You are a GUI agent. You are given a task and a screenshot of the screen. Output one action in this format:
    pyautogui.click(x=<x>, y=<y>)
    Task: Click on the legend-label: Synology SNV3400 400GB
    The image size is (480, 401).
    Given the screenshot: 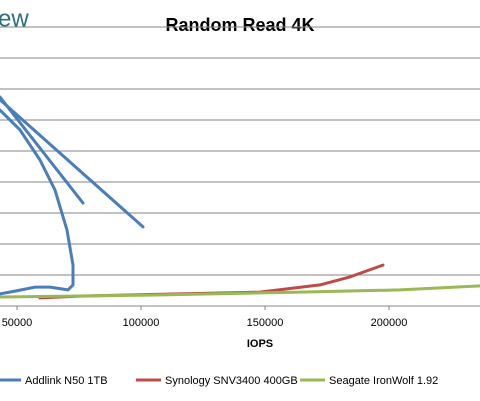 What is the action you would take?
    pyautogui.click(x=231, y=381)
    